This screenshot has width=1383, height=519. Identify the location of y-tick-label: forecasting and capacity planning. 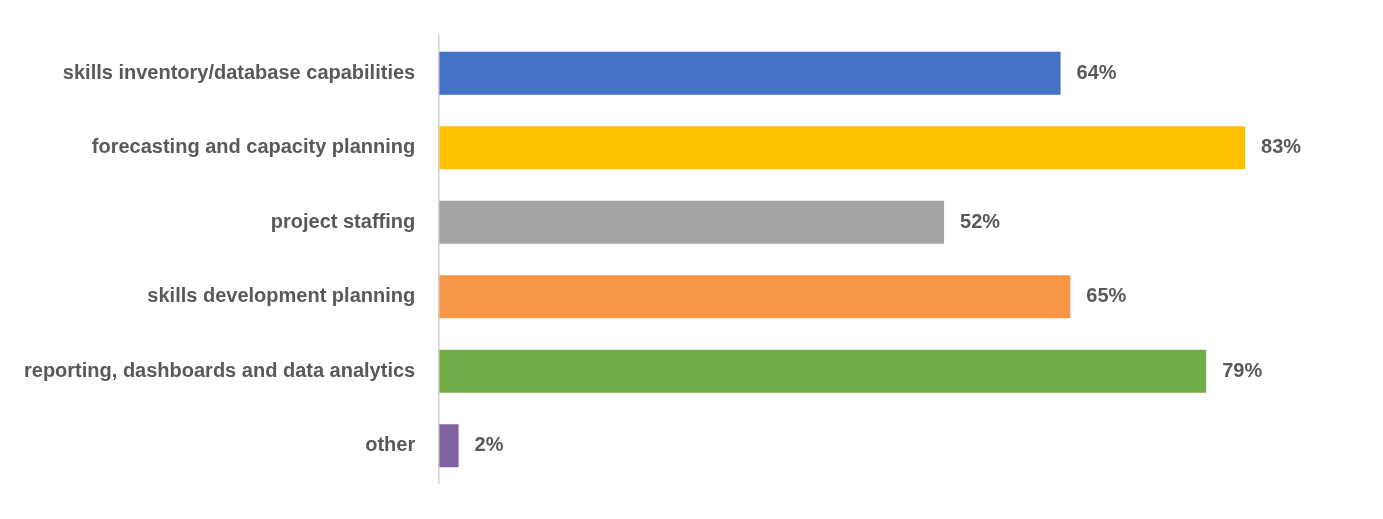
(253, 146).